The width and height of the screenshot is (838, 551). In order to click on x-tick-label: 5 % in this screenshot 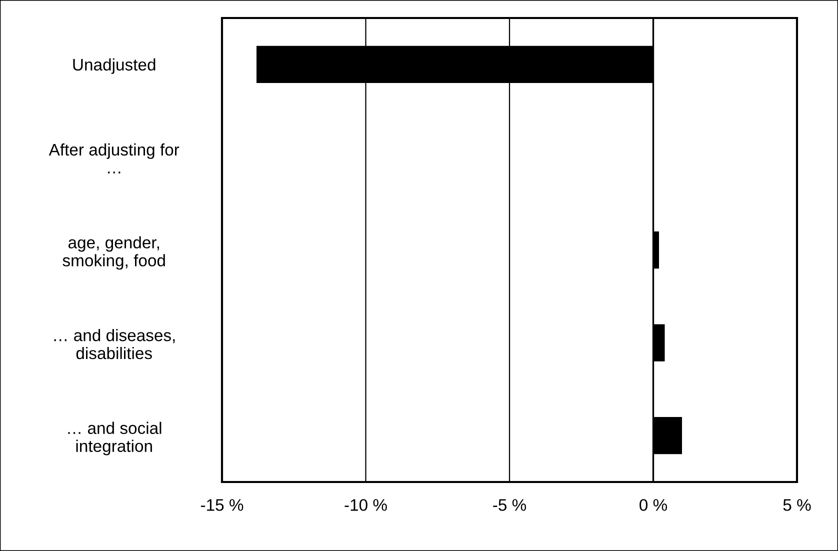, I will do `click(797, 505)`.